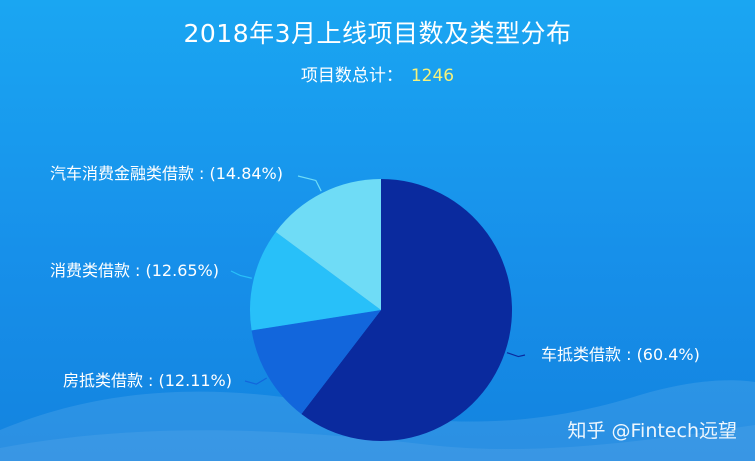 The height and width of the screenshot is (461, 755). What do you see at coordinates (377, 33) in the screenshot?
I see `chart-title: 2018年3月上线项目数及类型分布` at bounding box center [377, 33].